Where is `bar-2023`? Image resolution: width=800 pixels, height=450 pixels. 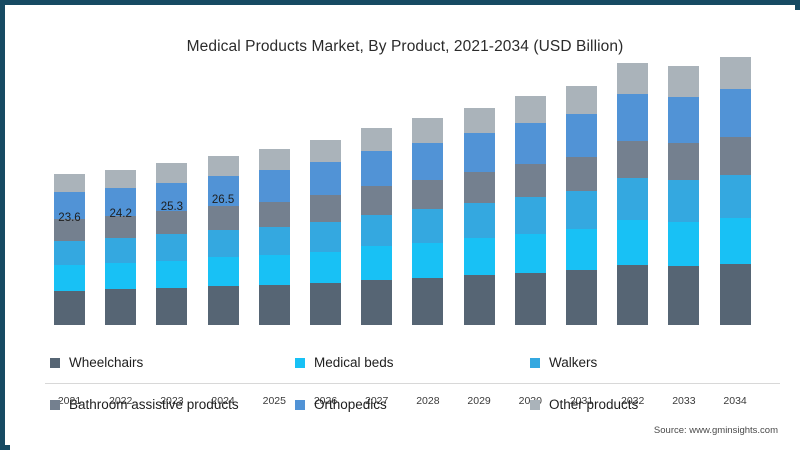 bar-2023 is located at coordinates (172, 244).